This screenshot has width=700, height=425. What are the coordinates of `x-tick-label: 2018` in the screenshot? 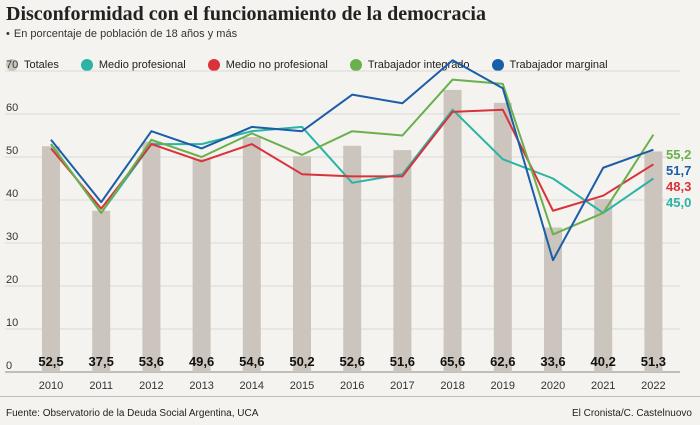 It's located at (452, 386).